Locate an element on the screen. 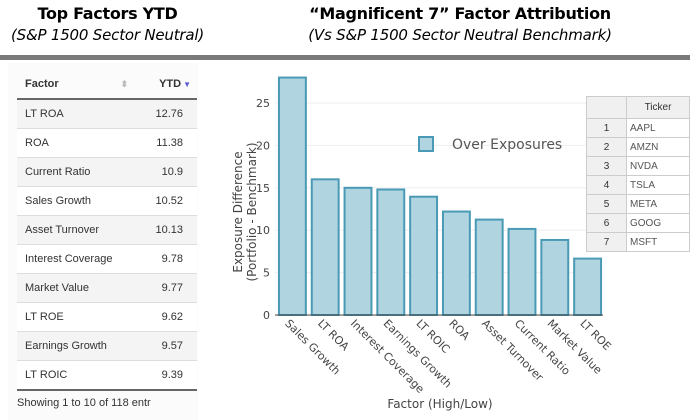  left-title: Top Factors YTD is located at coordinates (107, 13).